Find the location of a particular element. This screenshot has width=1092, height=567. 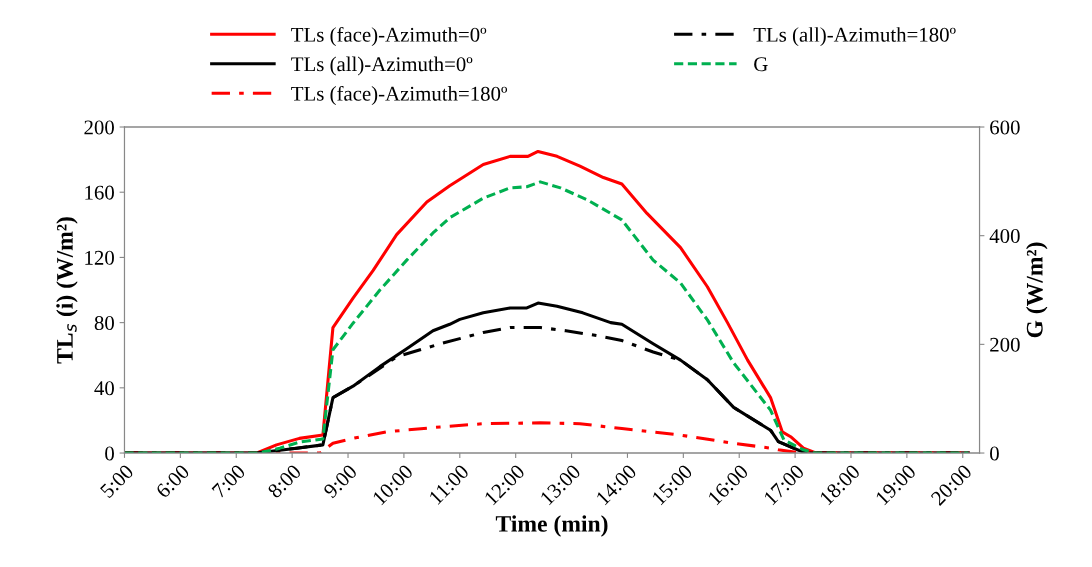

y2-tick-label: 600 is located at coordinates (1005, 127).